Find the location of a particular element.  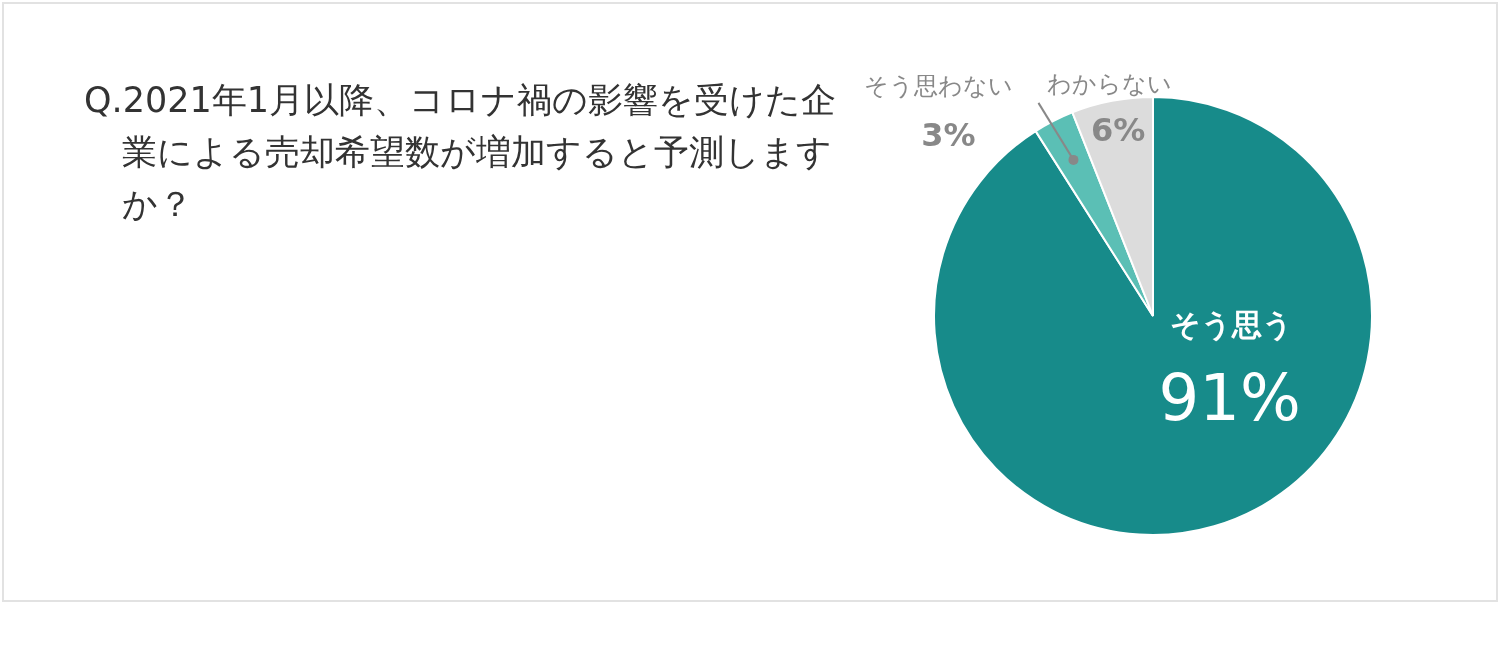

data-label: 6% is located at coordinates (1118, 130).